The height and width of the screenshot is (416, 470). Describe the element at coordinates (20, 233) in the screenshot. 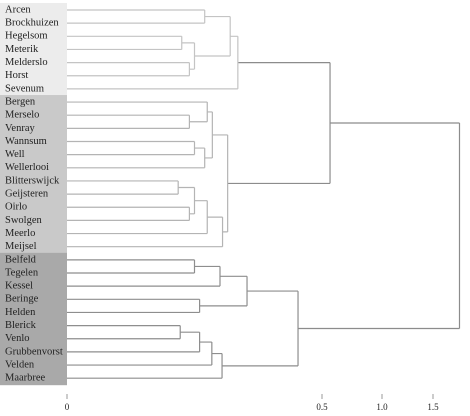

I see `leaf-label: Meerlo` at that location.